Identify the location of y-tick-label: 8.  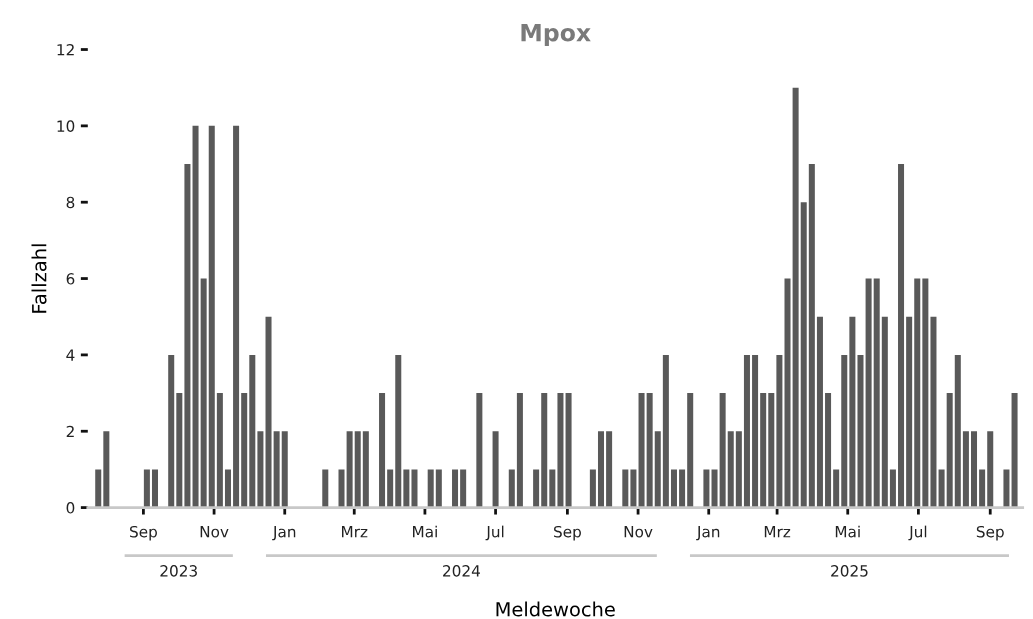
(70, 202).